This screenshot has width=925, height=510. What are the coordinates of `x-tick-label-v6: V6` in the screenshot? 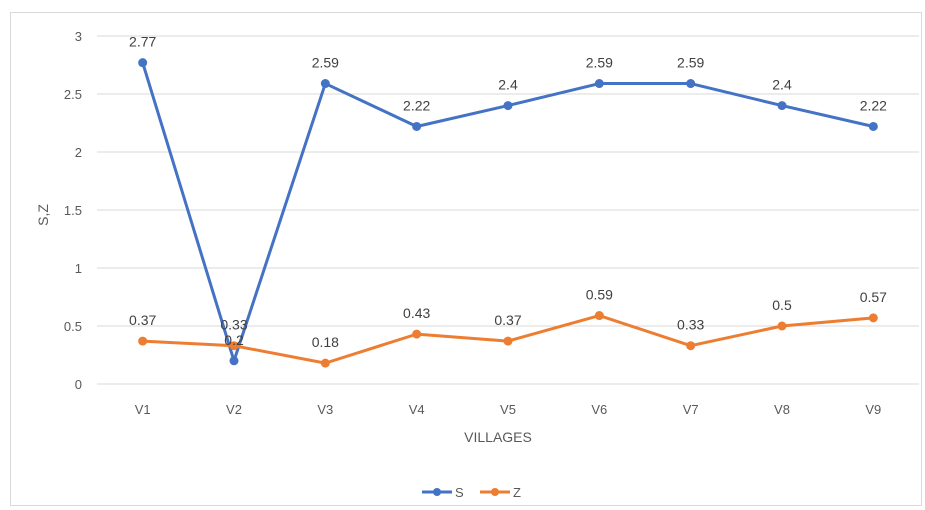 It's located at (599, 409).